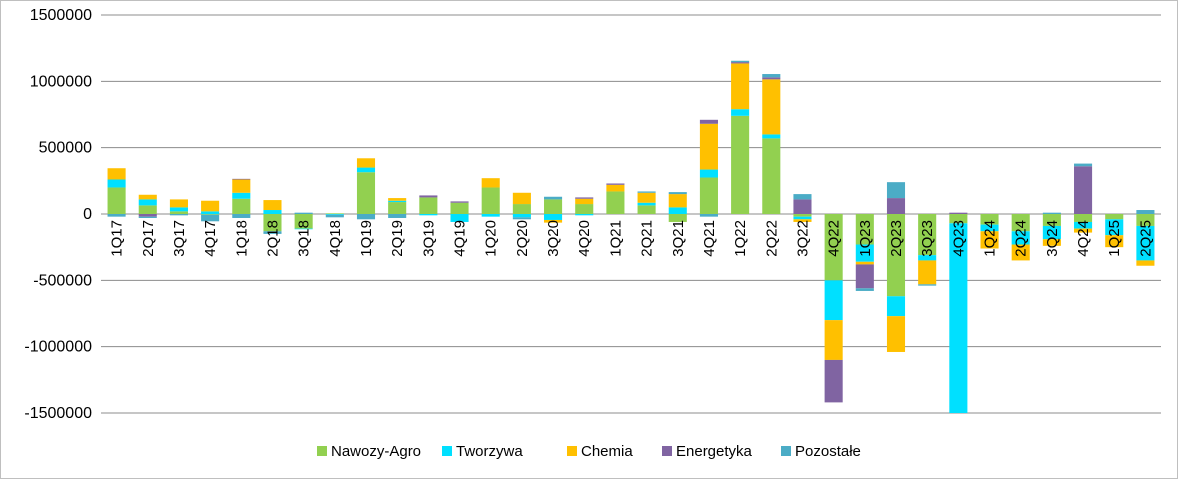 This screenshot has height=480, width=1178. I want to click on x-tick-label: 1Q17, so click(117, 238).